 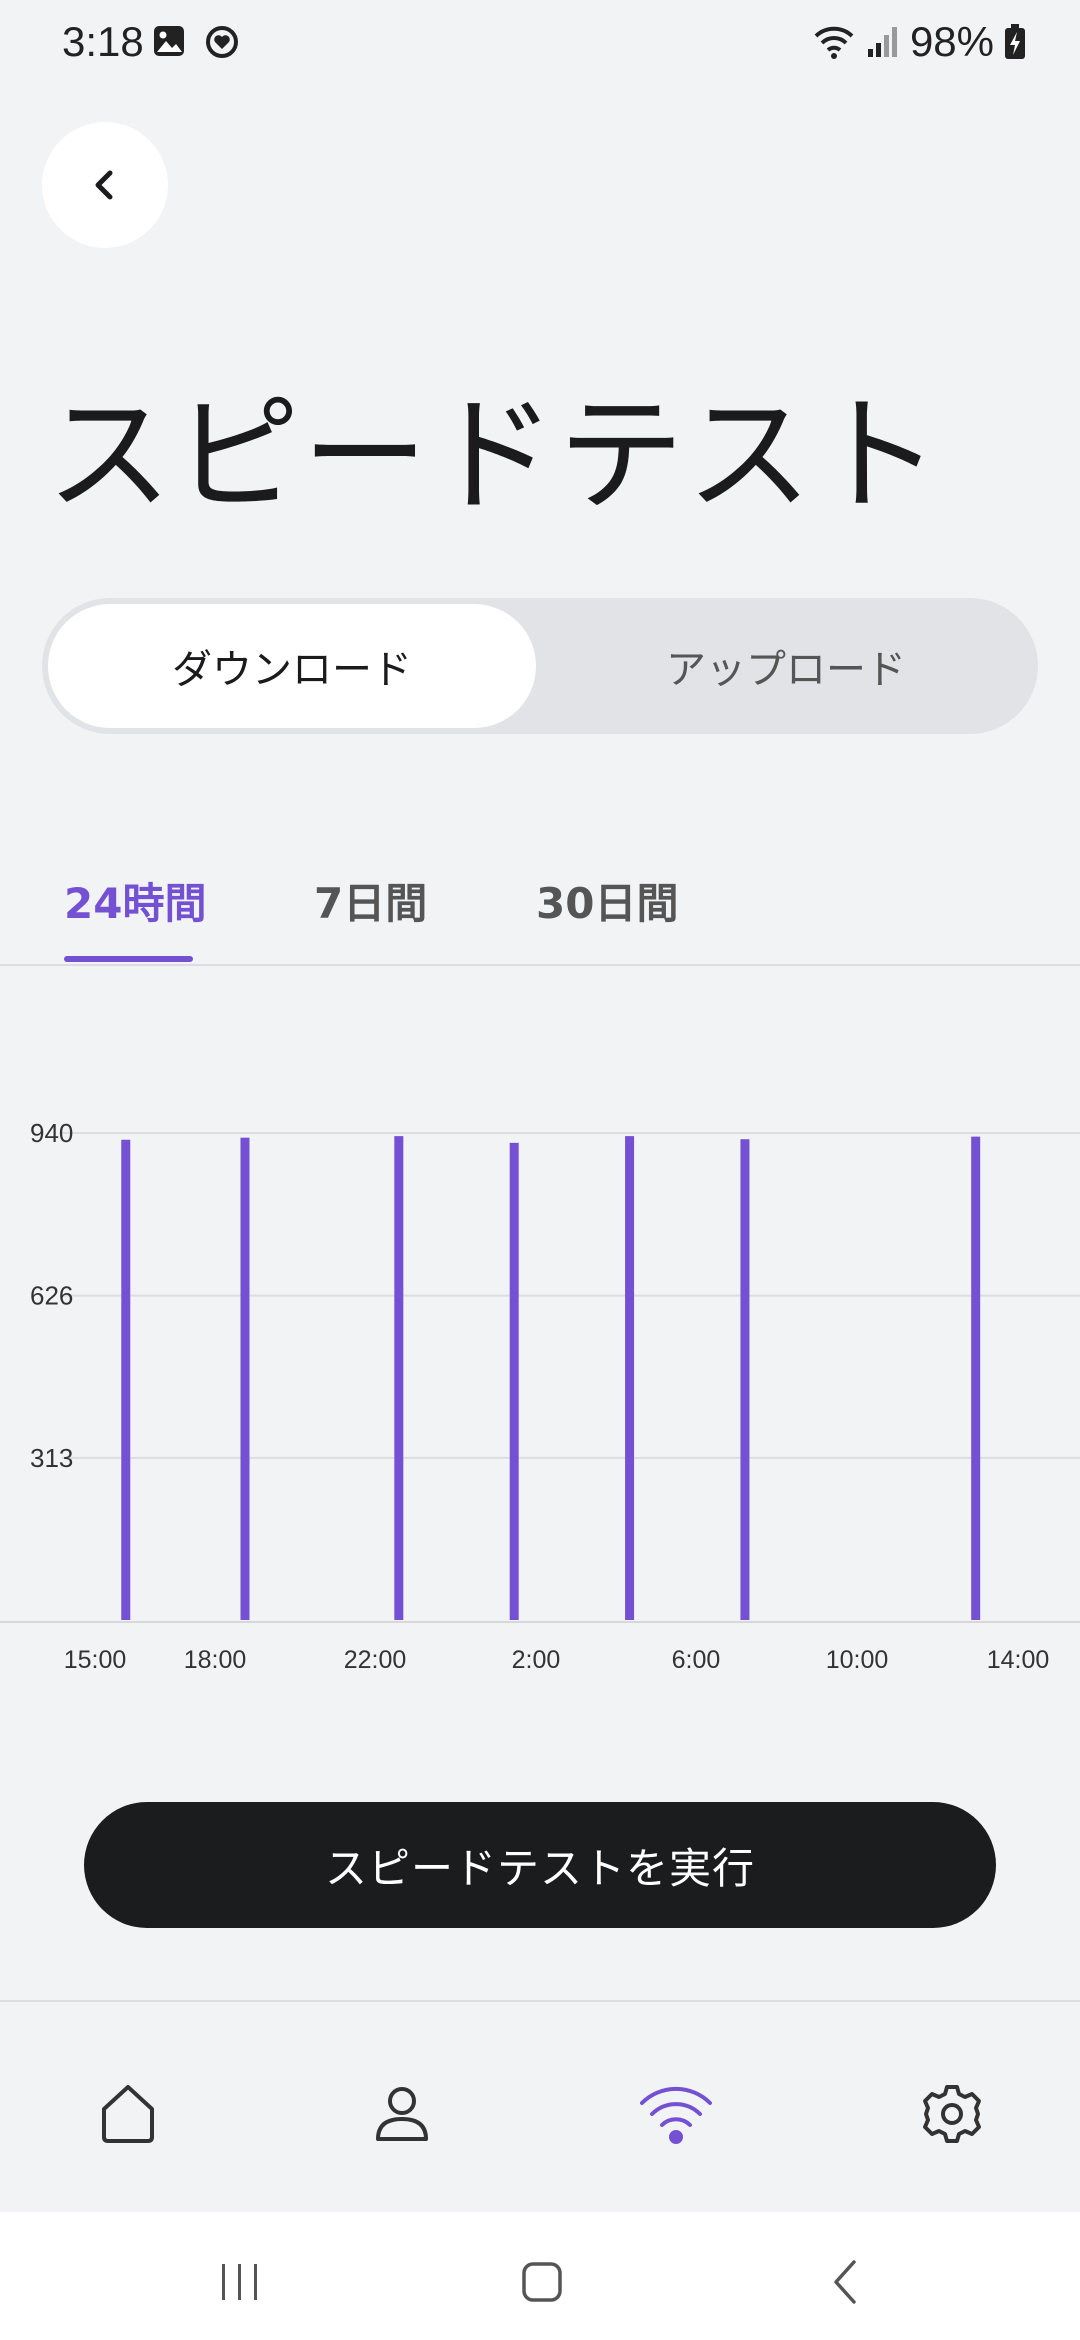 I want to click on gallery-icon, so click(x=169, y=41).